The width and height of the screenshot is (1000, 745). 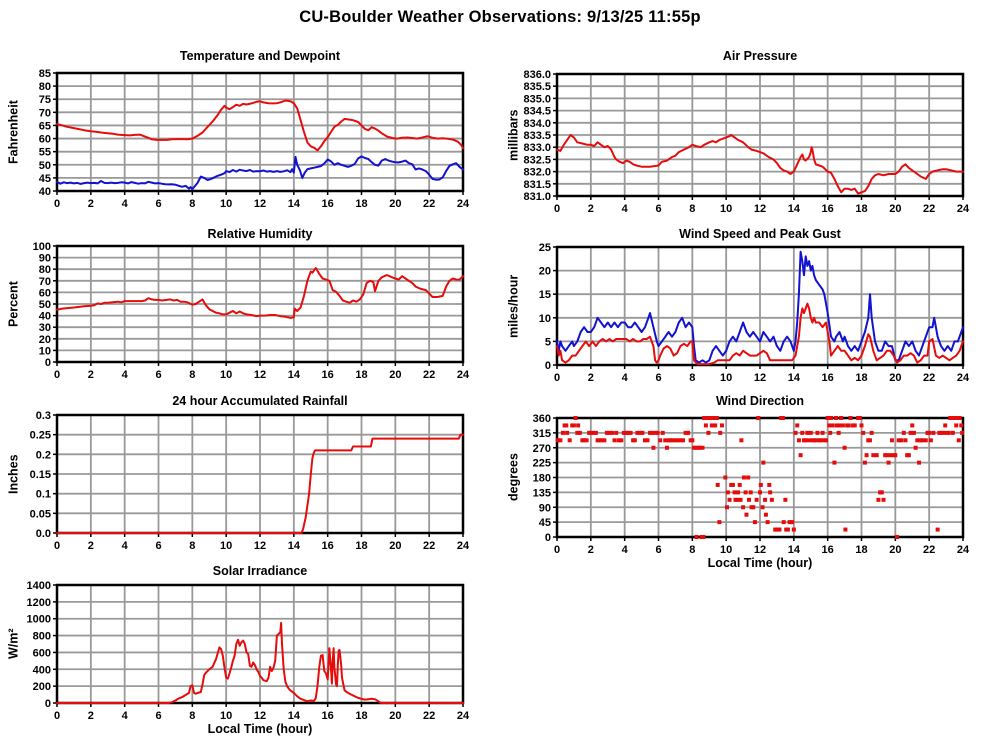 I want to click on svg-text: 833.0, so click(x=537, y=148).